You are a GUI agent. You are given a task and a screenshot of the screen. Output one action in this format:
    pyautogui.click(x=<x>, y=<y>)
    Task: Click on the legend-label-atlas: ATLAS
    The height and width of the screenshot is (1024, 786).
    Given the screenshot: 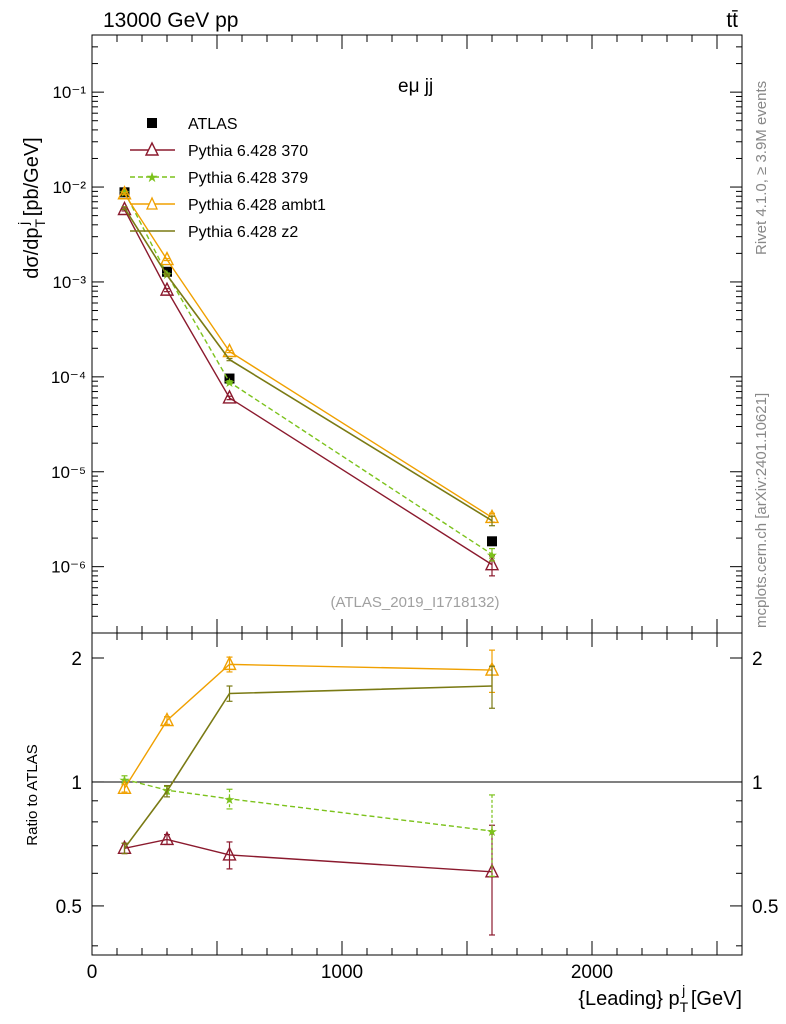 What is the action you would take?
    pyautogui.click(x=213, y=124)
    